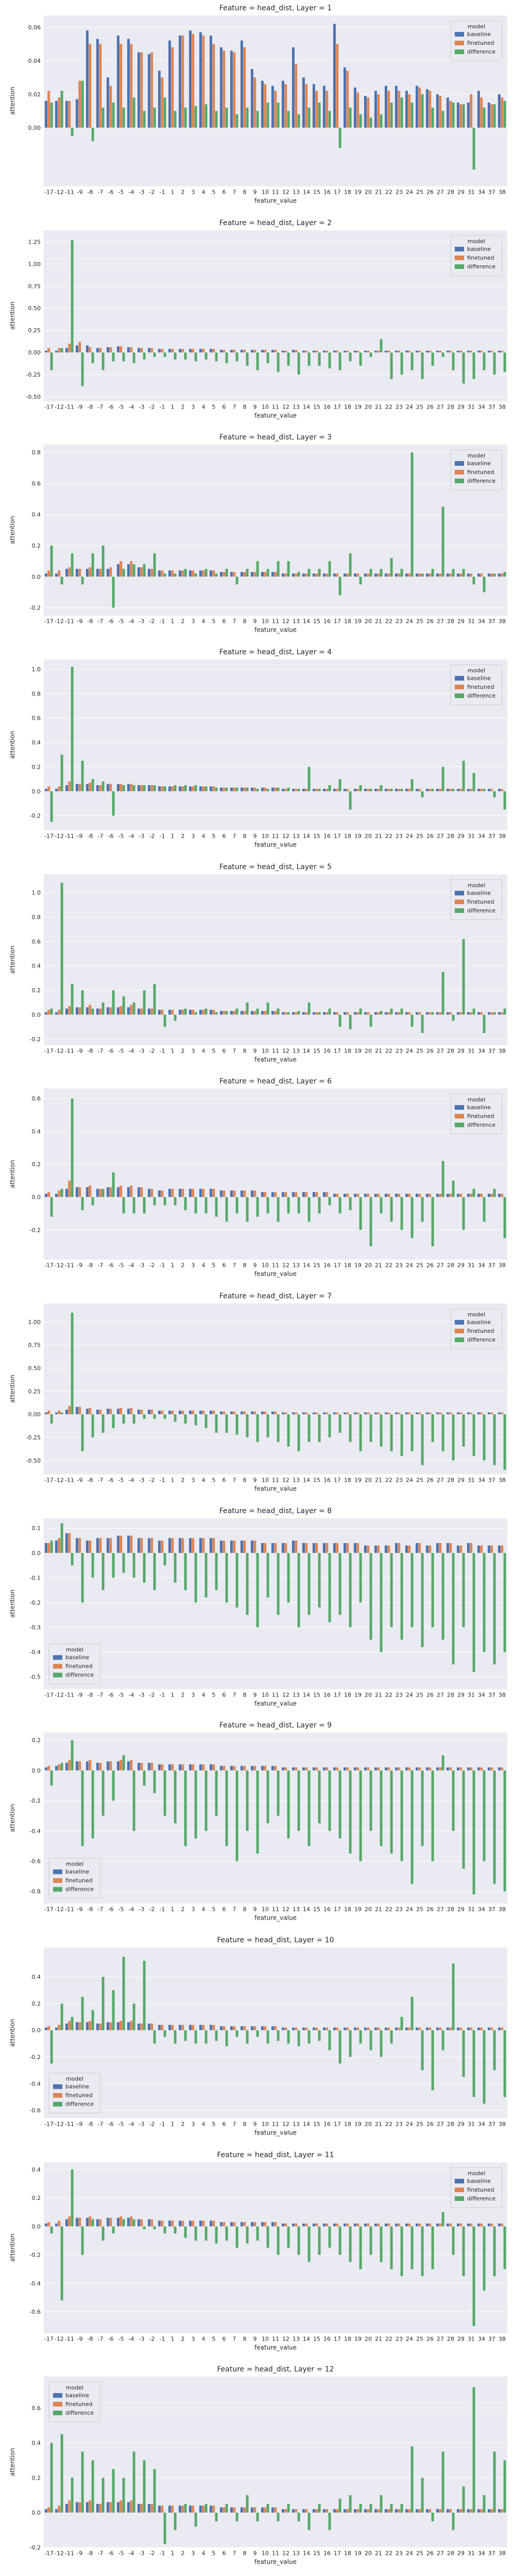 Image resolution: width=515 pixels, height=2576 pixels. I want to click on legend-swatch-finetuned, so click(459, 901).